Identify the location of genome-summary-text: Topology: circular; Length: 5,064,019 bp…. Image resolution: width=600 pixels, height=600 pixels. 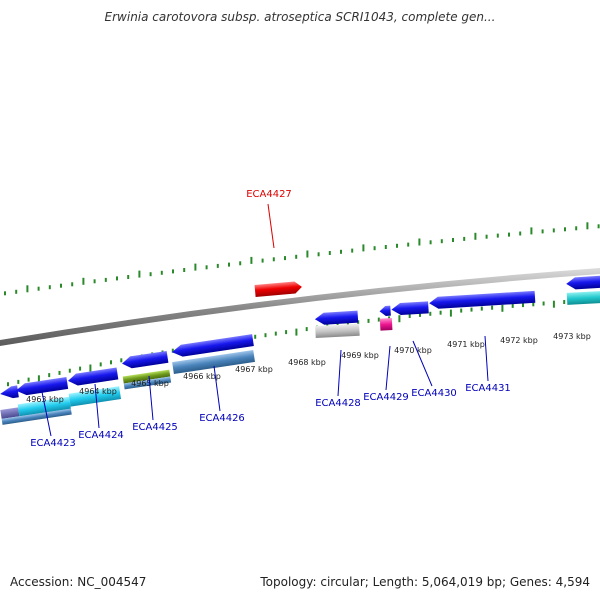
(425, 582).